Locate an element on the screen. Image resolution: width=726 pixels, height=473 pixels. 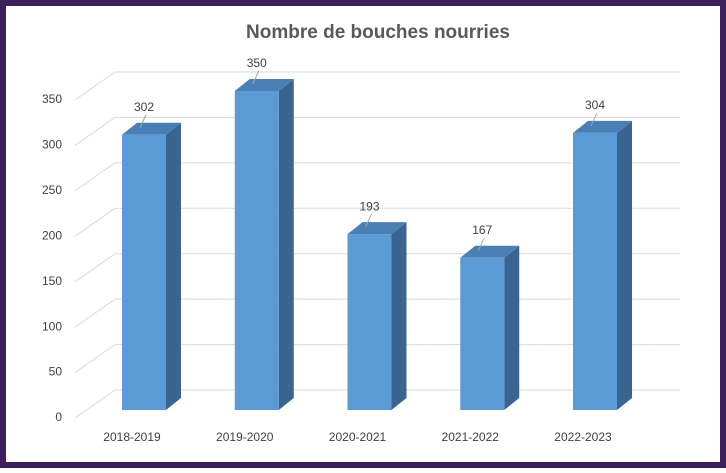
data-label: 304 is located at coordinates (595, 105).